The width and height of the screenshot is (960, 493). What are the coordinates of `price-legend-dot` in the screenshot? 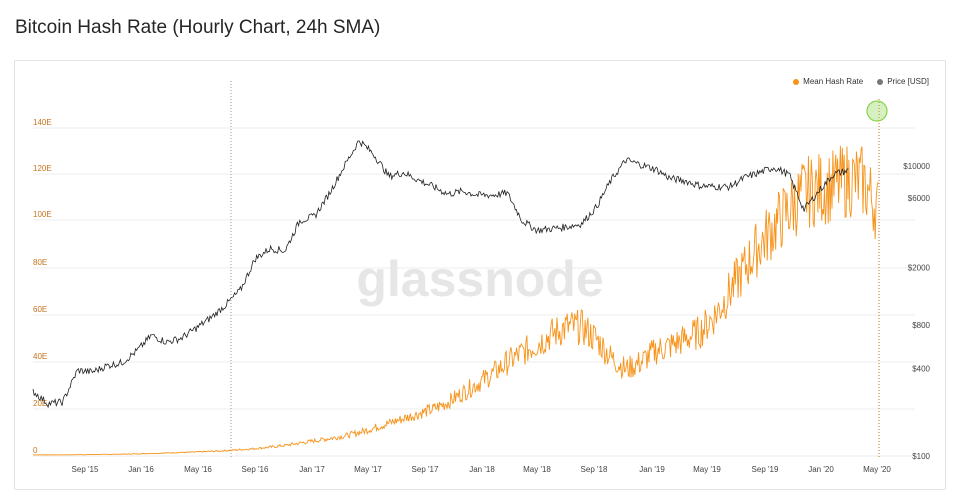 It's located at (880, 81).